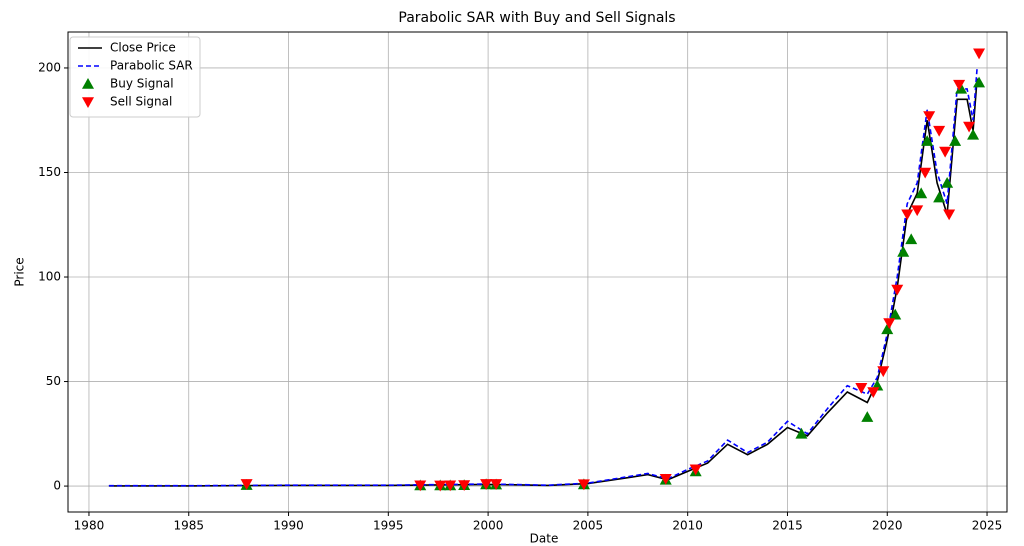 This screenshot has height=546, width=1024. What do you see at coordinates (49, 172) in the screenshot?
I see `y-tick-label: 150` at bounding box center [49, 172].